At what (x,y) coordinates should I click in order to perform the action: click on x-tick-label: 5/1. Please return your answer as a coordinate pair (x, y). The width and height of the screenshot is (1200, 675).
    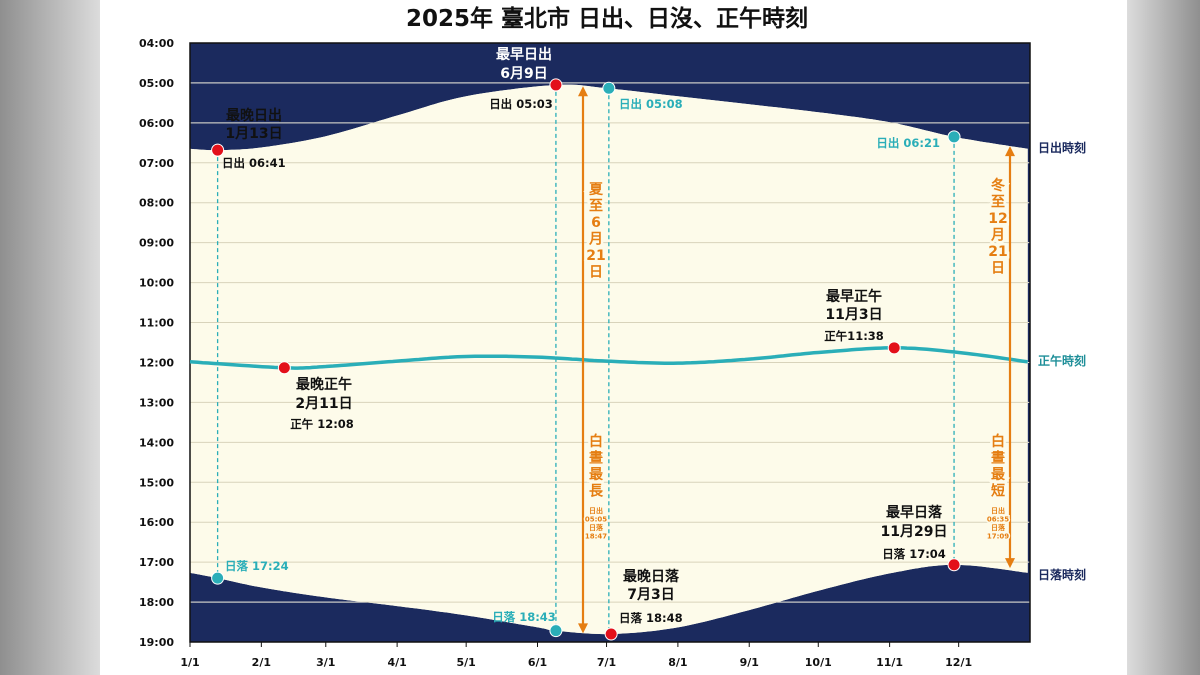
    Looking at the image, I should click on (466, 662).